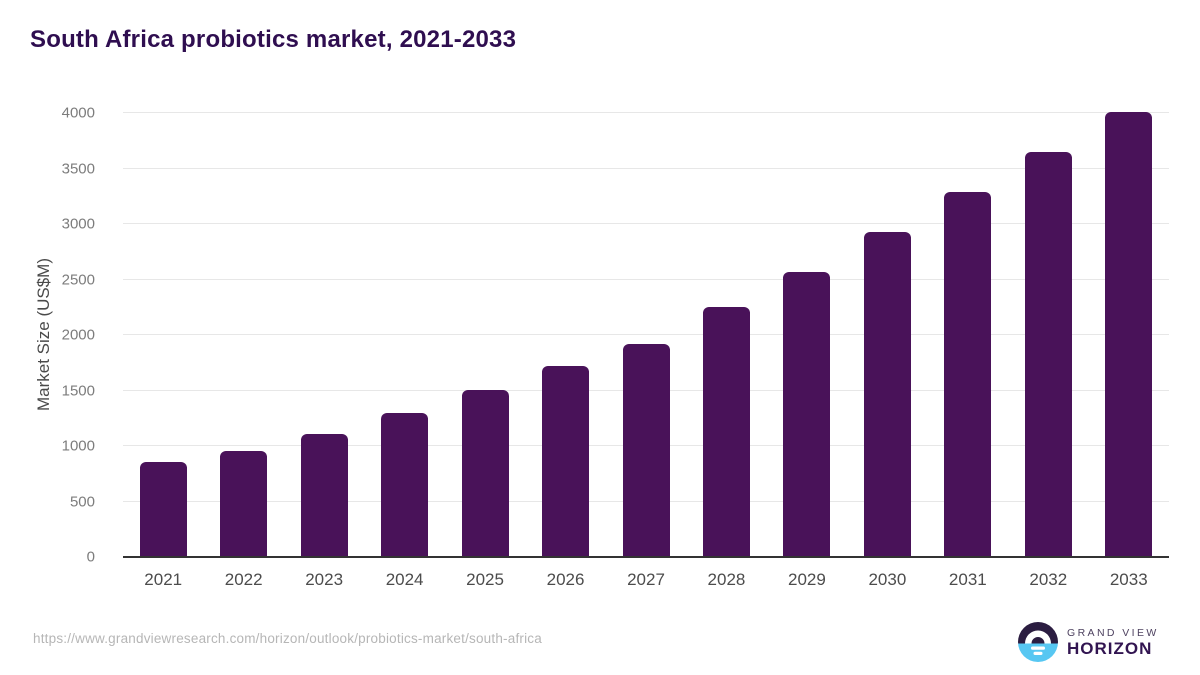 This screenshot has height=675, width=1200. Describe the element at coordinates (404, 579) in the screenshot. I see `x-tick-label-2024: 2024` at that location.